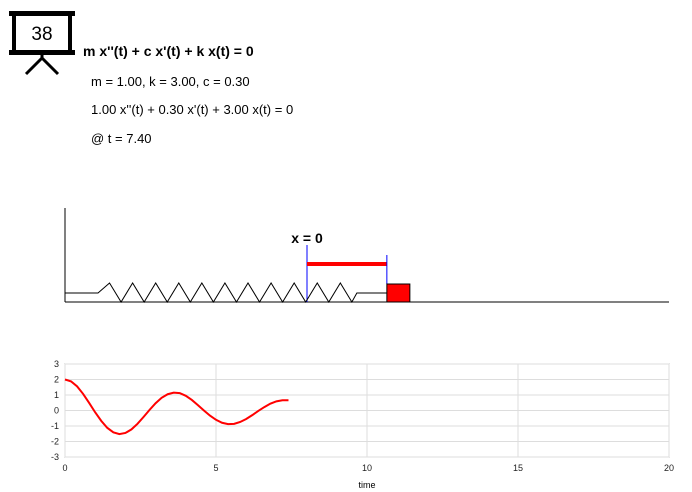  I want to click on x-axis-label: time, so click(366, 485).